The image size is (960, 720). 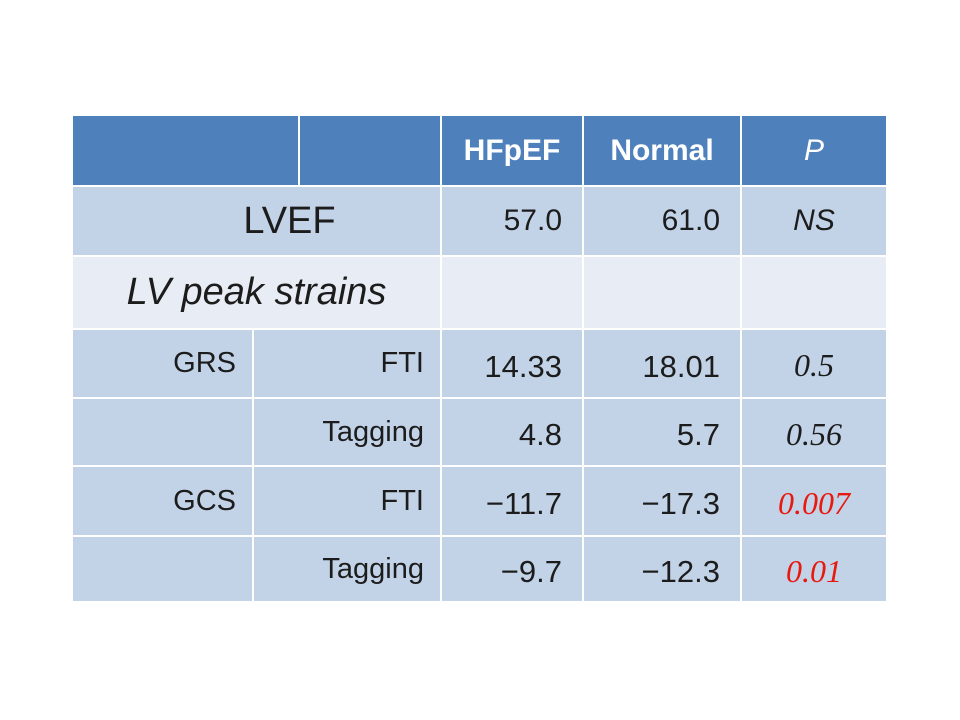 What do you see at coordinates (512, 501) in the screenshot?
I see `value-gcs-fti-hfpef: −11.7` at bounding box center [512, 501].